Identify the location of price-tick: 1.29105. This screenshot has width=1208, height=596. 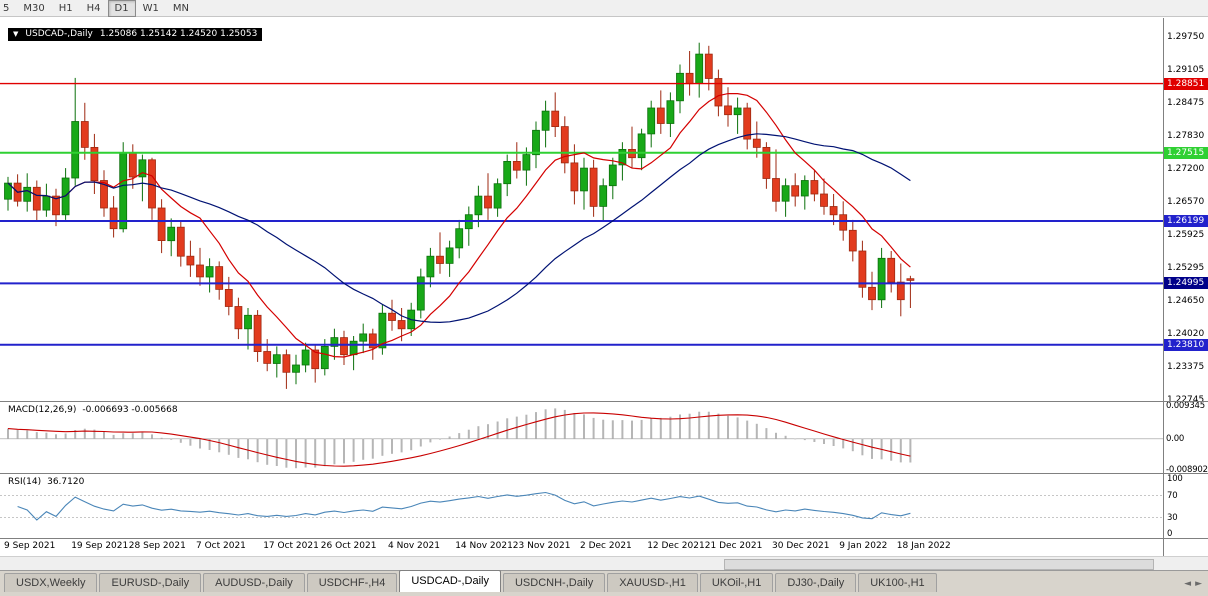
(1186, 70).